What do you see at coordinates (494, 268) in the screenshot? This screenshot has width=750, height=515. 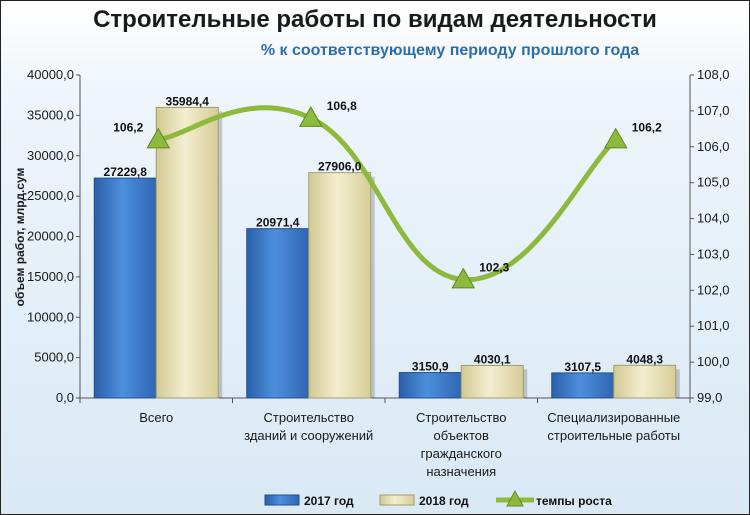 I see `growth-rate-label: 102,3` at bounding box center [494, 268].